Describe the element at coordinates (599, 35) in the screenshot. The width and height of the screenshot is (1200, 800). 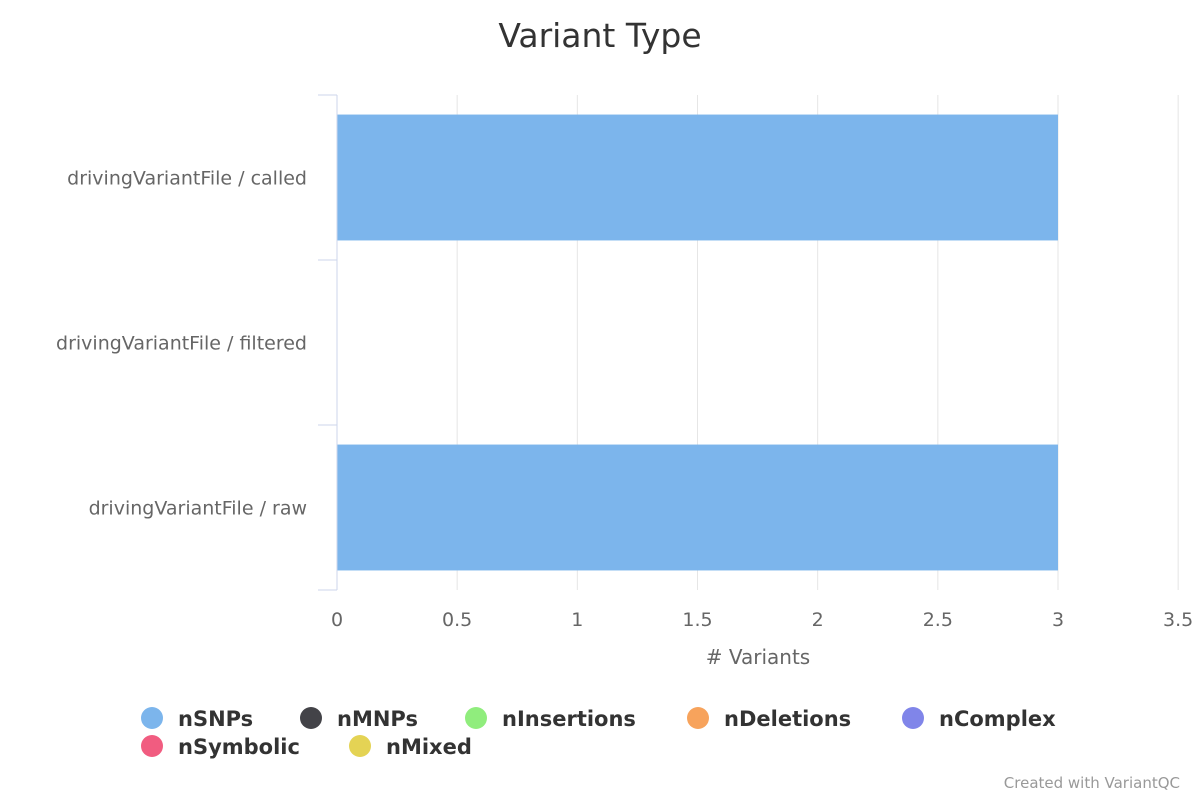
I see `chart-title: Variant Type` at that location.